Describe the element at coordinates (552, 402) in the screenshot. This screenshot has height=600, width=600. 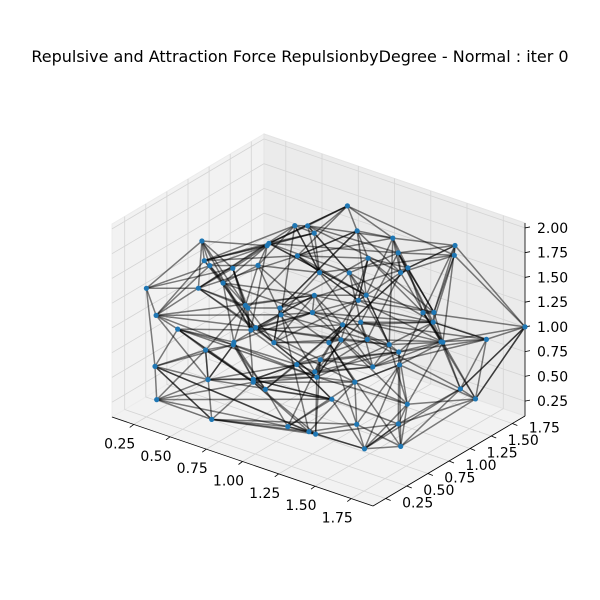
I see `z-tick-label: 0.25` at that location.